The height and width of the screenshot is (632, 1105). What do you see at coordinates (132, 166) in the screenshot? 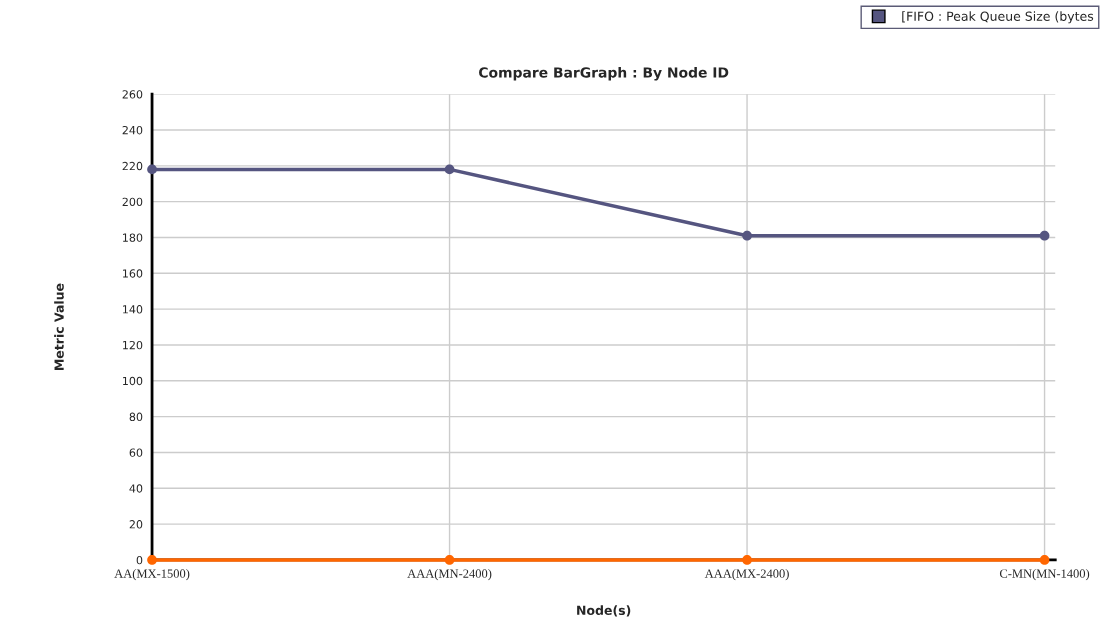
I see `y-tick-label: 220` at bounding box center [132, 166].